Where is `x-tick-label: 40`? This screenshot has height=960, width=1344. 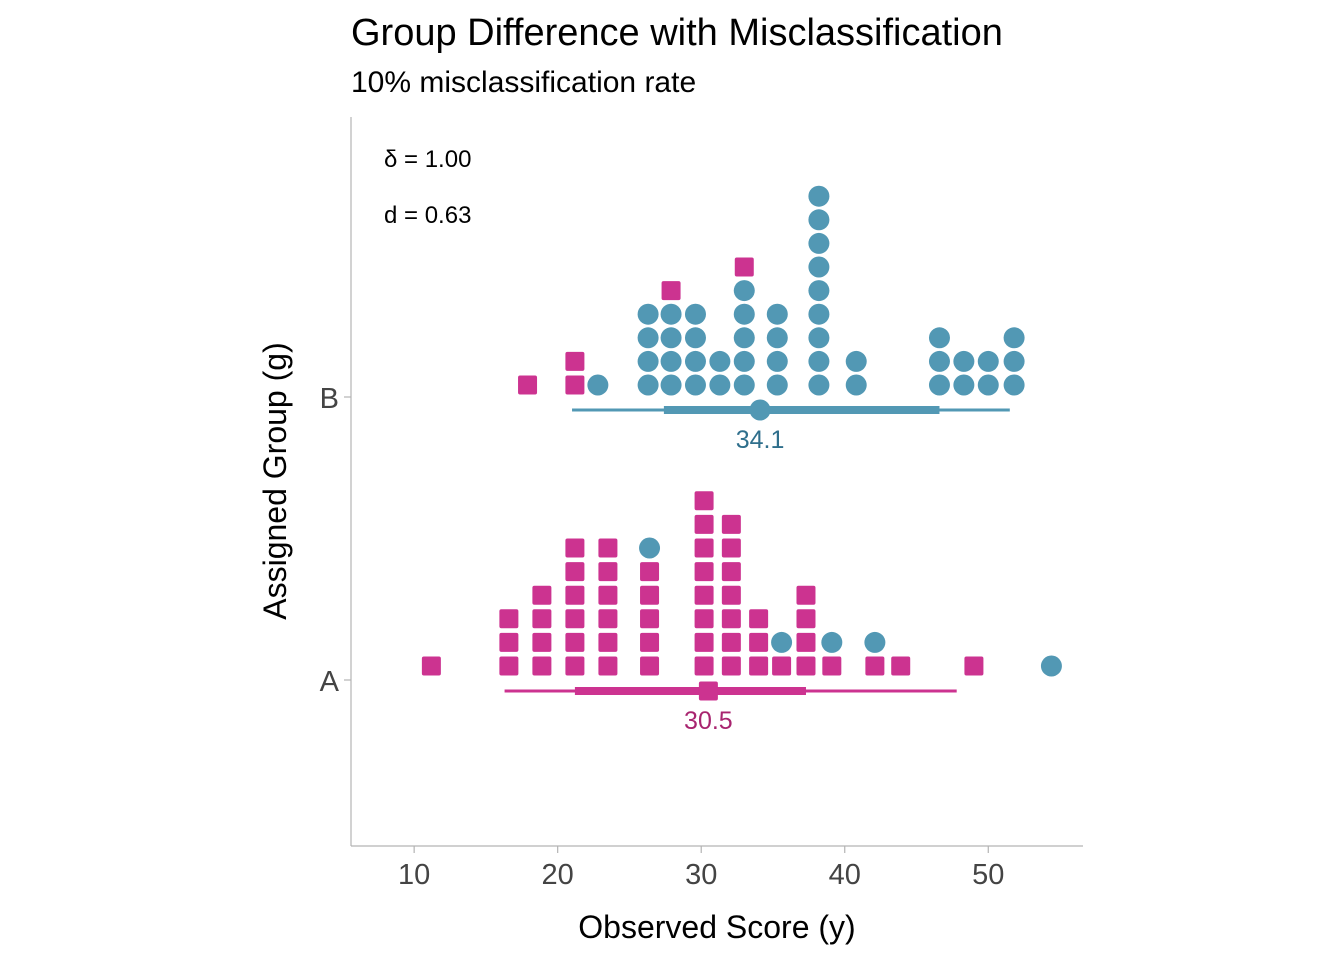
x-tick-label: 40 is located at coordinates (845, 875).